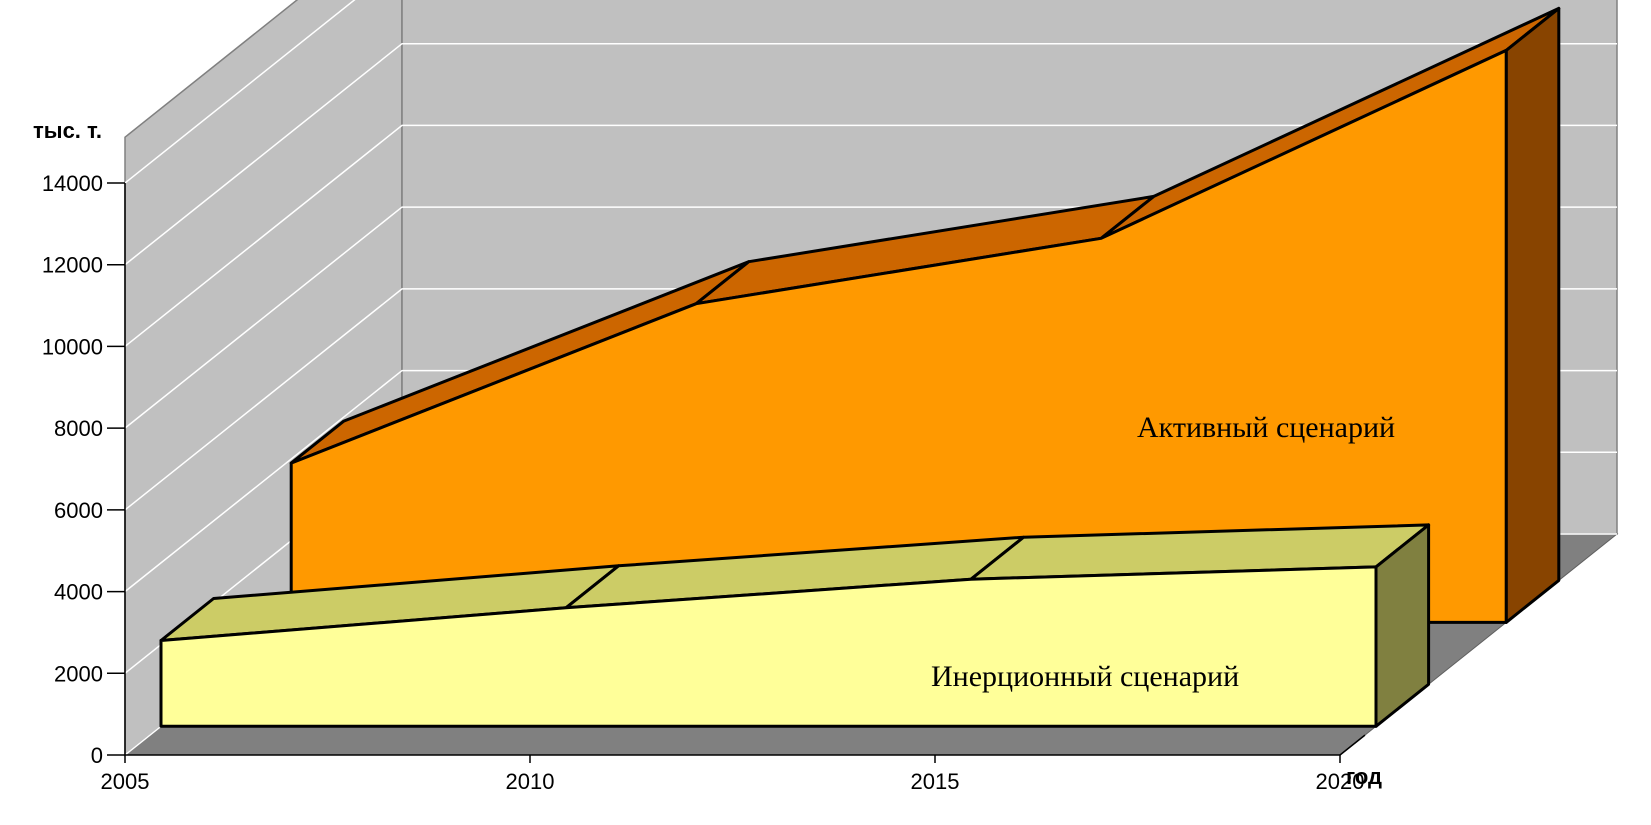 The height and width of the screenshot is (825, 1651). What do you see at coordinates (67, 130) in the screenshot?
I see `y-axis-title: тыс. т.` at bounding box center [67, 130].